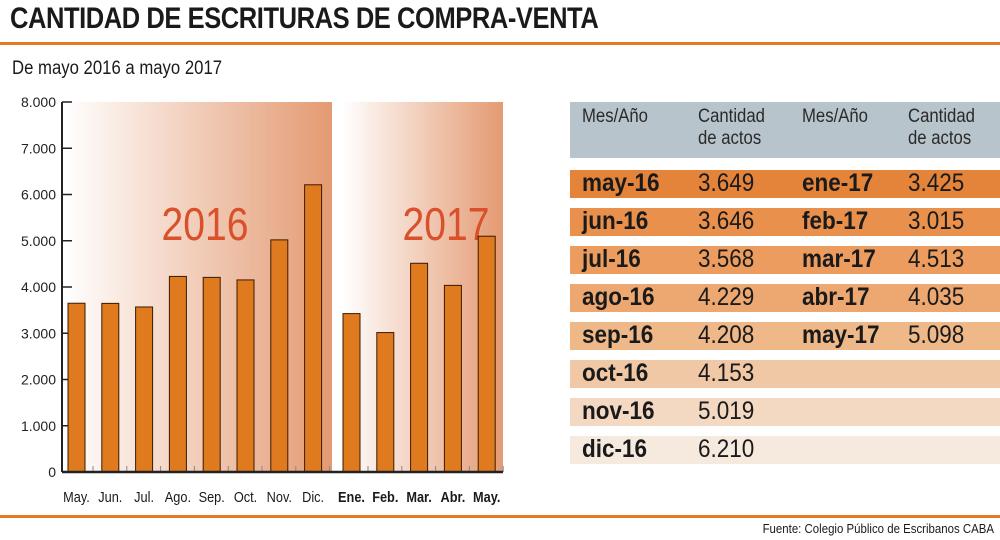 The image size is (1000, 540). What do you see at coordinates (936, 335) in the screenshot?
I see `cell-value: 5.098` at bounding box center [936, 335].